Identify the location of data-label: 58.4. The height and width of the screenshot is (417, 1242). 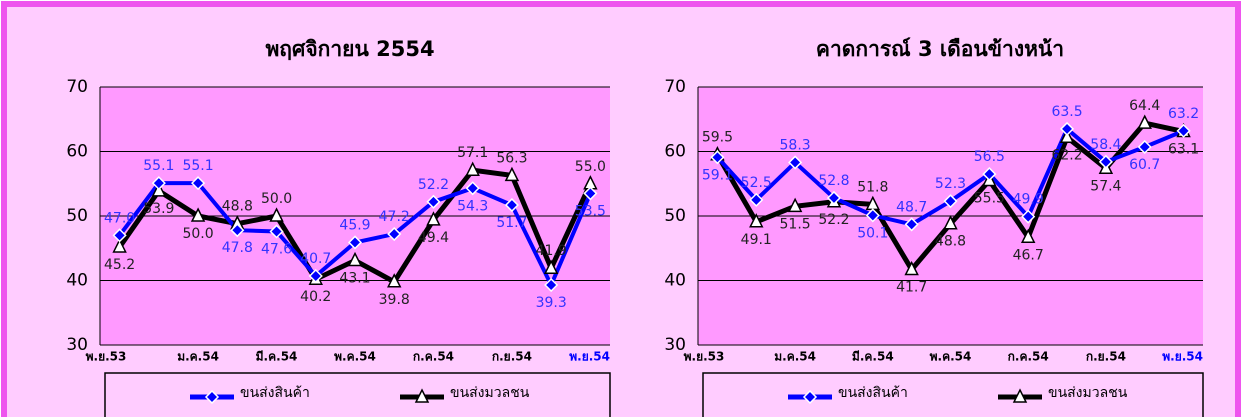
(1105, 145).